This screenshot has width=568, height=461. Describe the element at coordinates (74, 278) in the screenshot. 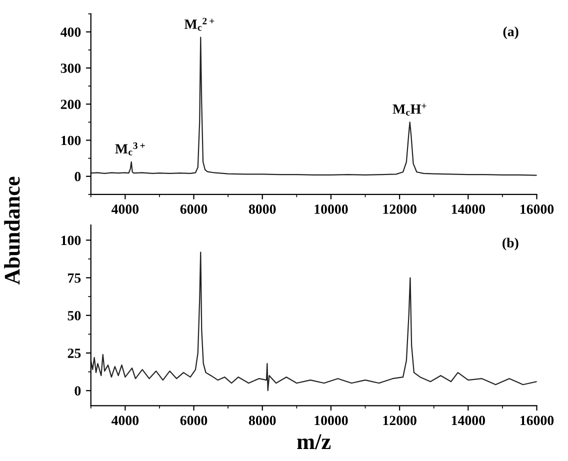

I see `y-tick-label: 75` at that location.